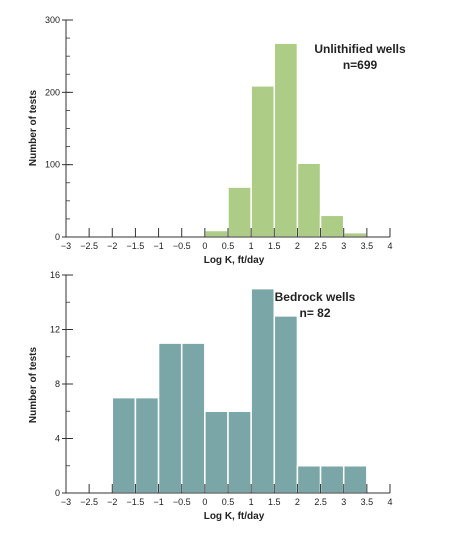 Image resolution: width=456 pixels, height=548 pixels. I want to click on sample-size-label: n= 82, so click(314, 313).